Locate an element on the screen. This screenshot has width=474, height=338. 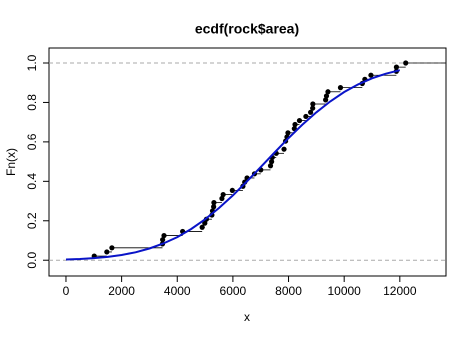
y-tick-label: 0.2 is located at coordinates (32, 220).